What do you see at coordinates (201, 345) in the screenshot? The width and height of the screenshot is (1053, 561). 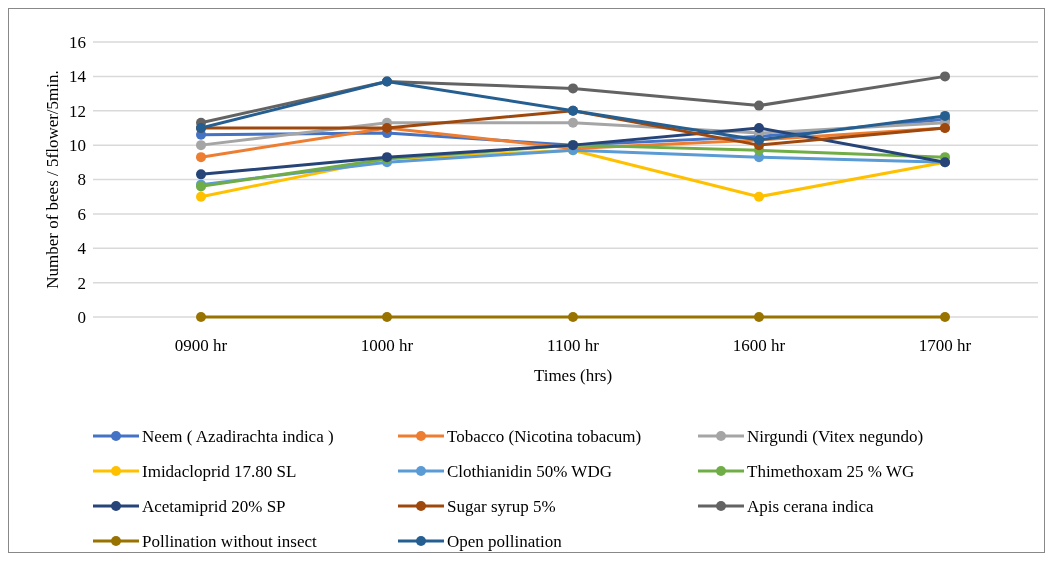 I see `x-tick-label: 0900 hr` at bounding box center [201, 345].